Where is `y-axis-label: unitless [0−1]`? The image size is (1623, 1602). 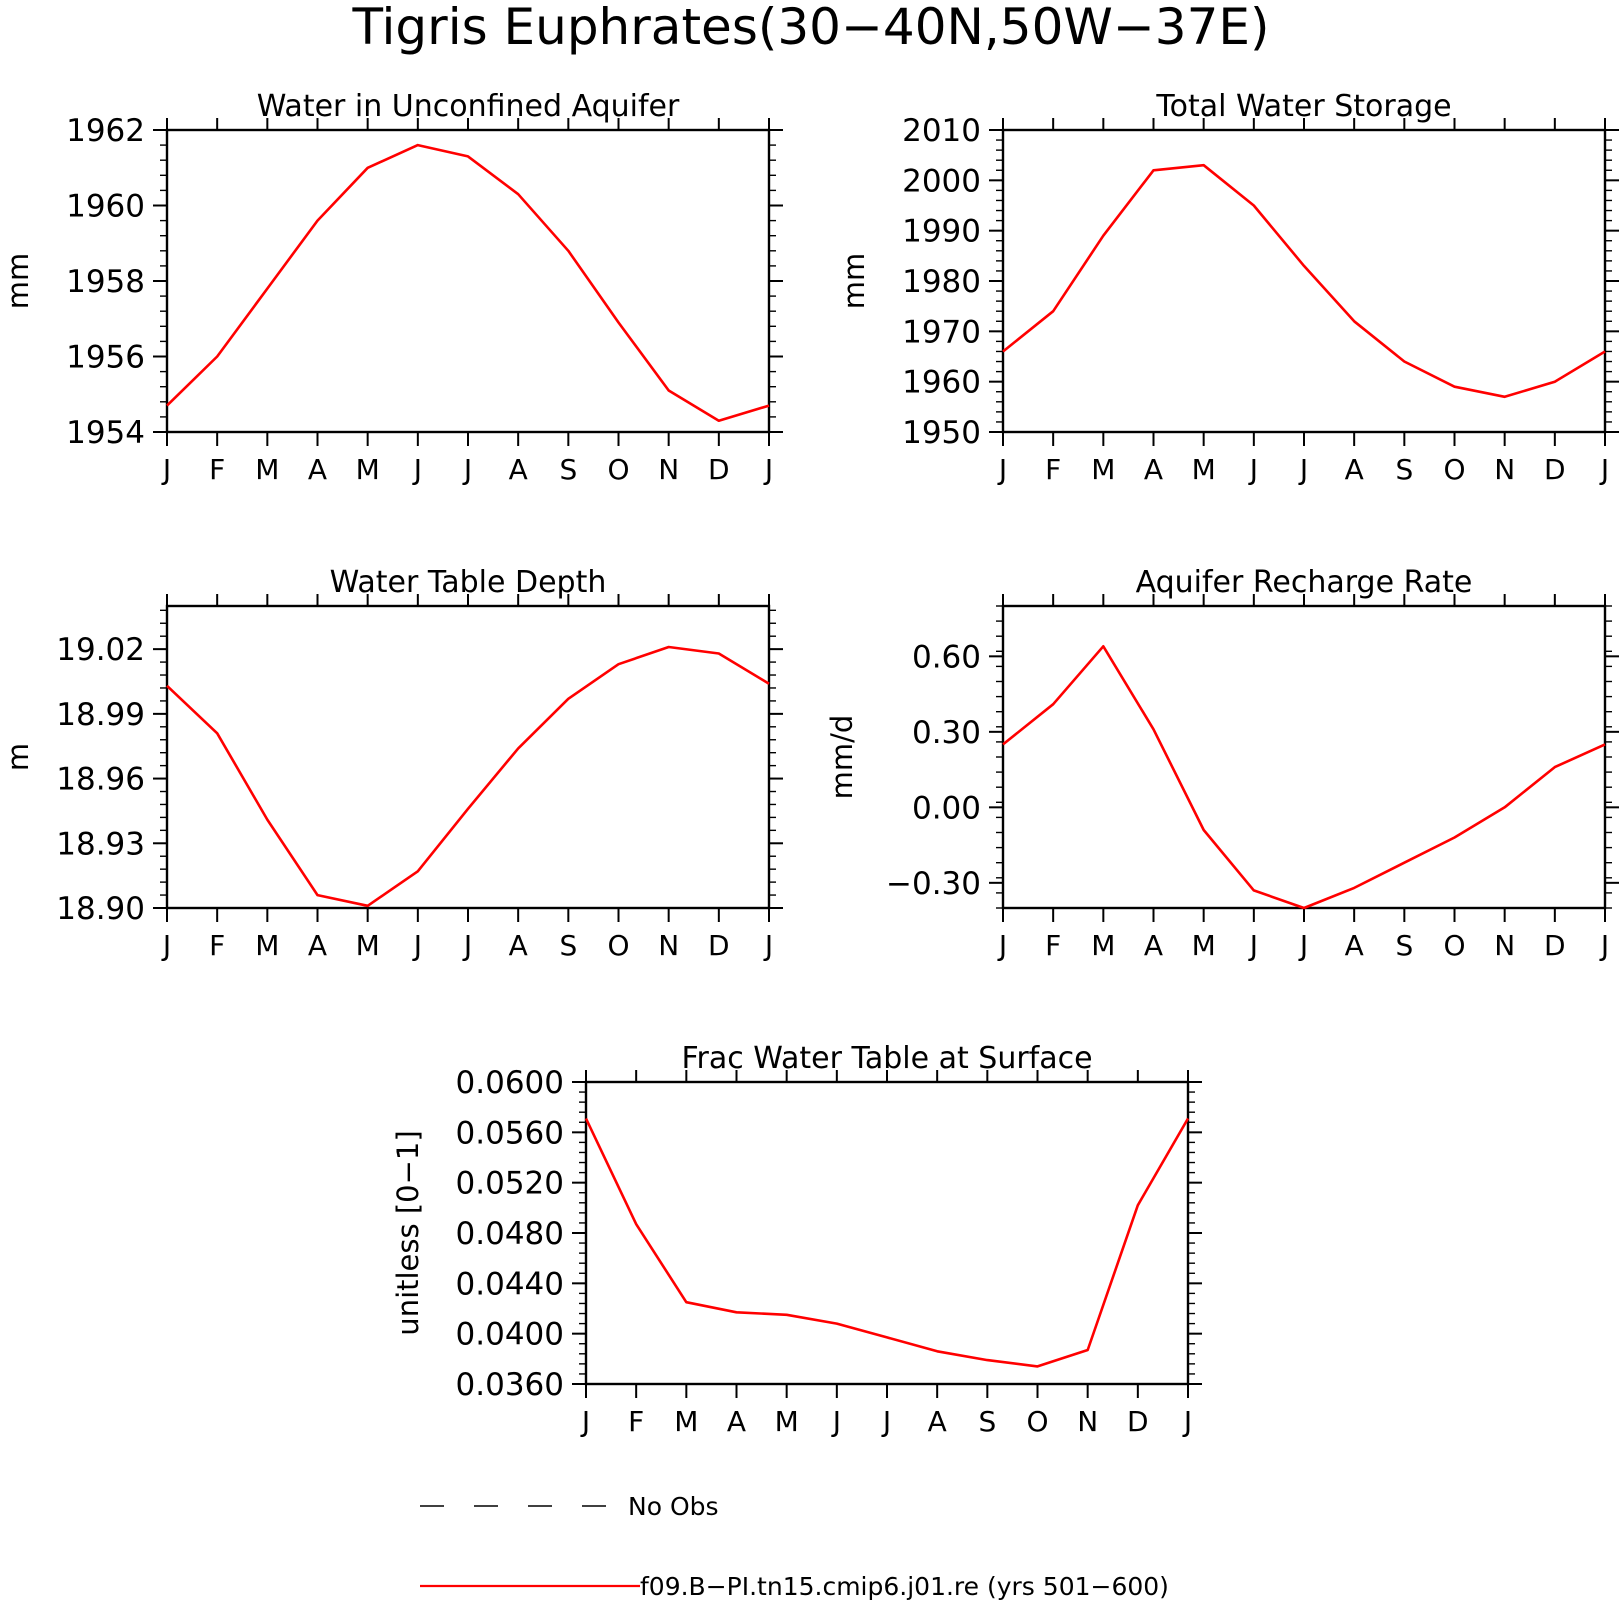
y-axis-label: unitless [0−1] is located at coordinates (408, 1232).